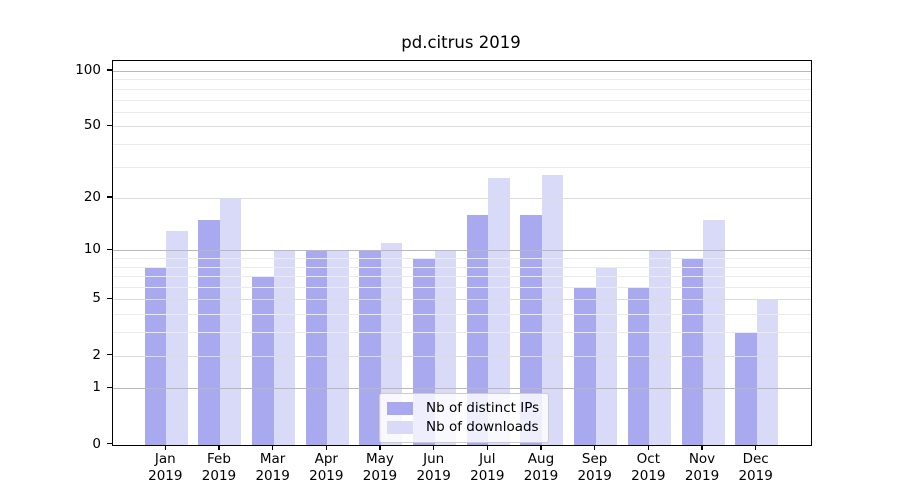 The image size is (900, 500). What do you see at coordinates (338, 347) in the screenshot?
I see `bar-nb-of-downloads-apr-2019` at bounding box center [338, 347].